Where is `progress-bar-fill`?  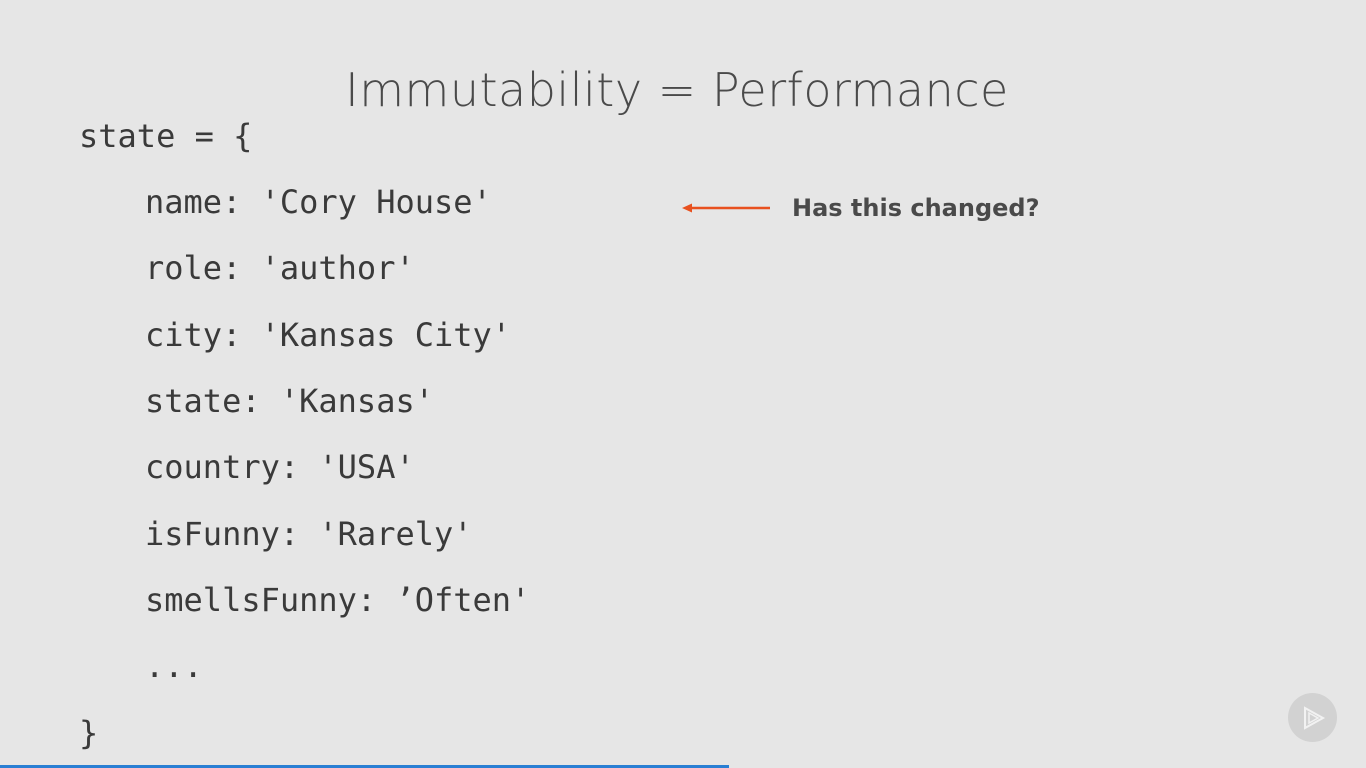
progress-bar-fill is located at coordinates (365, 766).